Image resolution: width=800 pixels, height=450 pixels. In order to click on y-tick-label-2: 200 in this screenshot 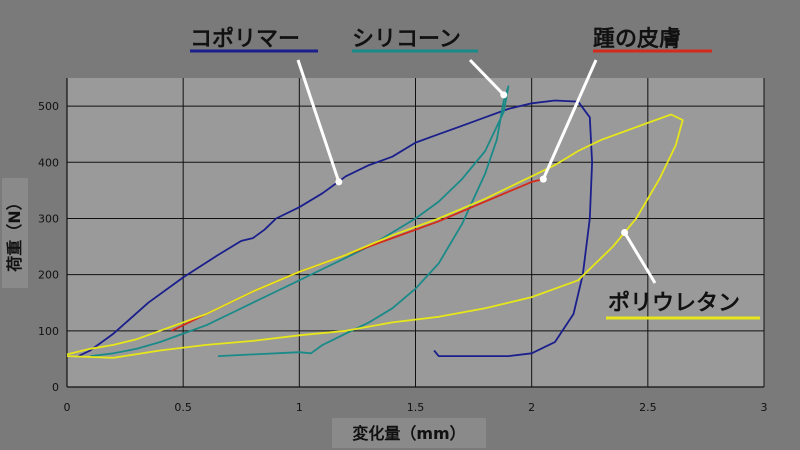, I will do `click(48, 275)`.